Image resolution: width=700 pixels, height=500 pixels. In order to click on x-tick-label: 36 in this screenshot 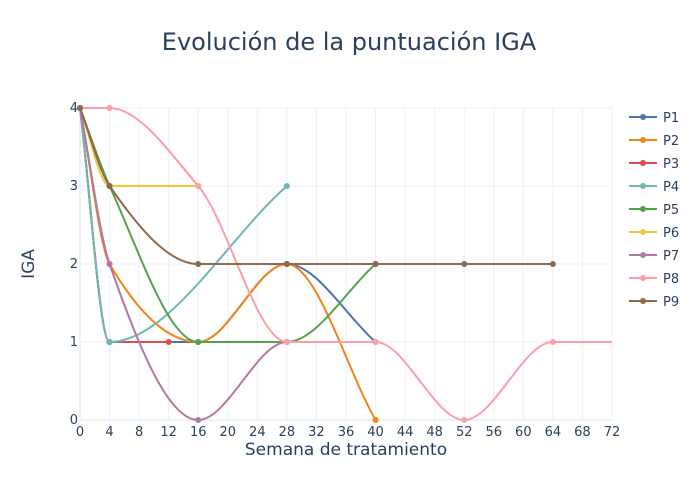, I will do `click(346, 432)`.